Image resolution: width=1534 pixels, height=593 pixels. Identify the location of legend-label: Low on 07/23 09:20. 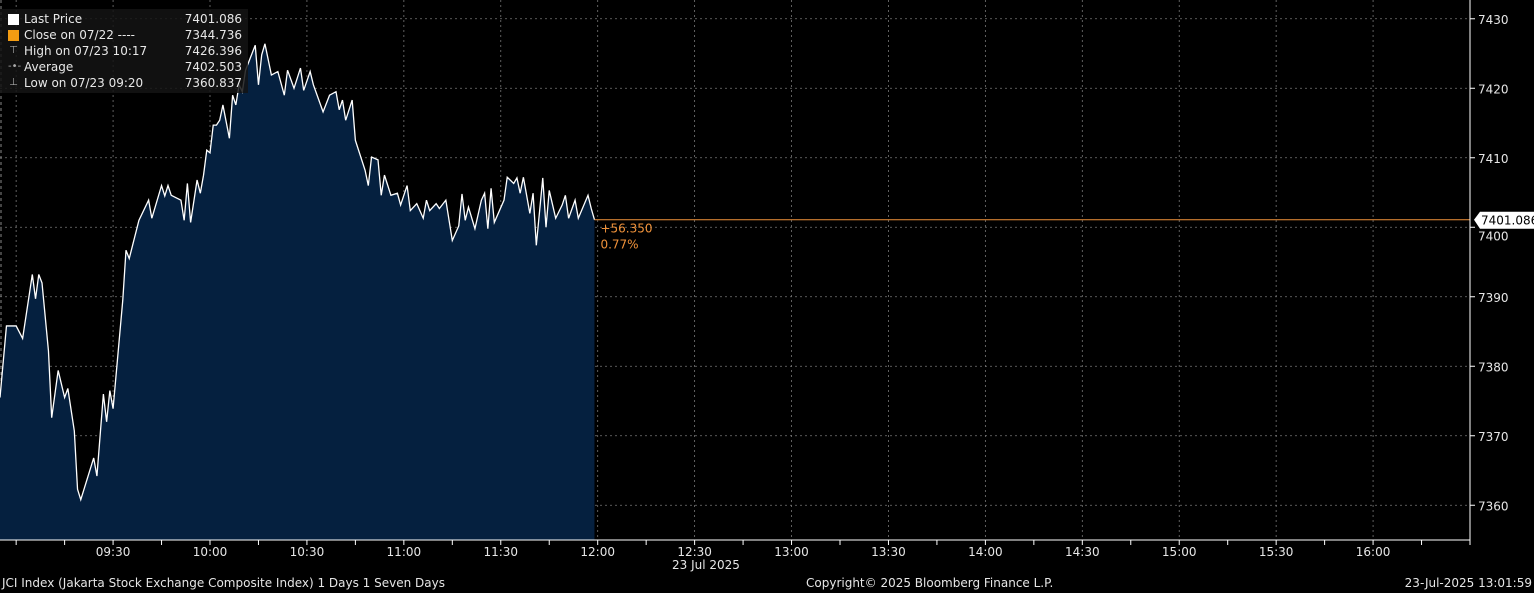
(84, 83).